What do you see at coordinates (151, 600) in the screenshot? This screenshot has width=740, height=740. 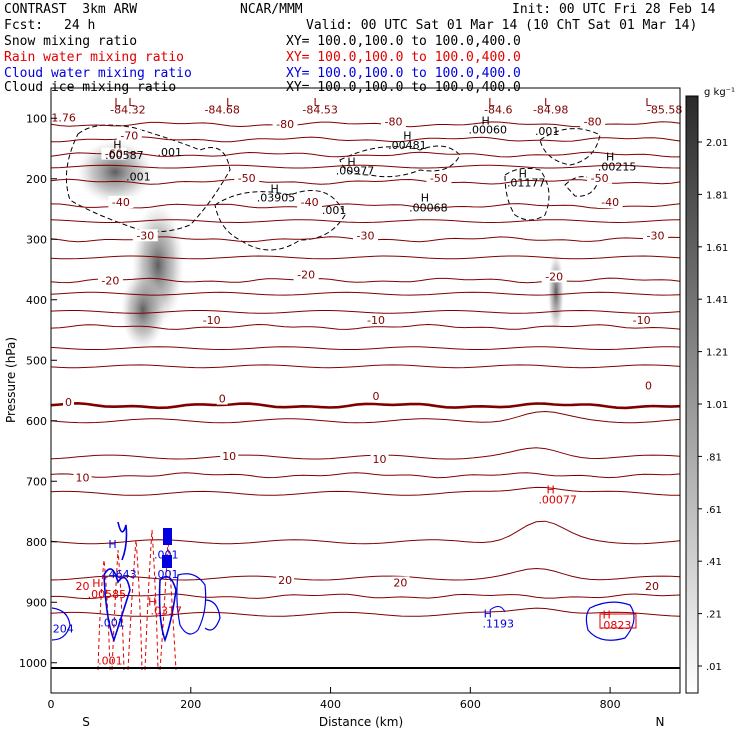 I see `rain-contour` at bounding box center [151, 600].